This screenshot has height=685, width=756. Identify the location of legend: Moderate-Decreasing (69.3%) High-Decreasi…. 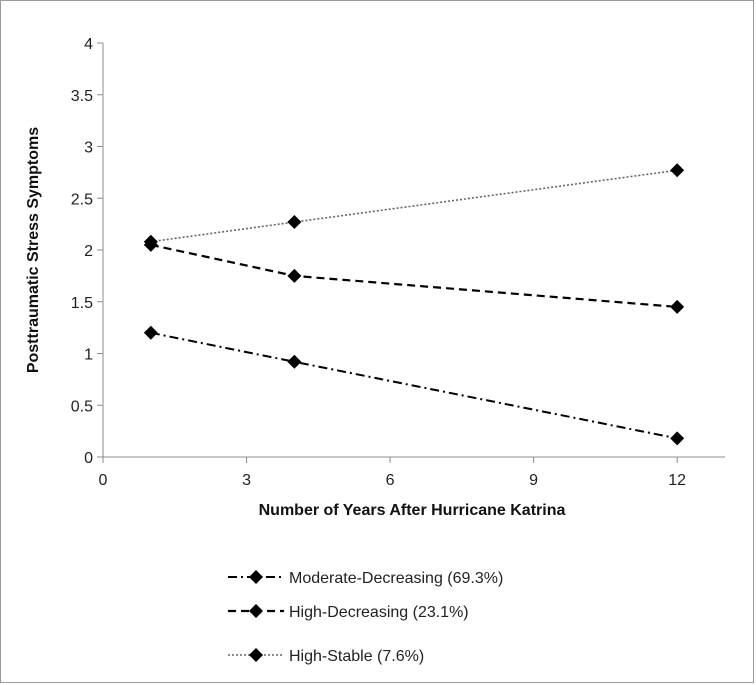
(365, 617).